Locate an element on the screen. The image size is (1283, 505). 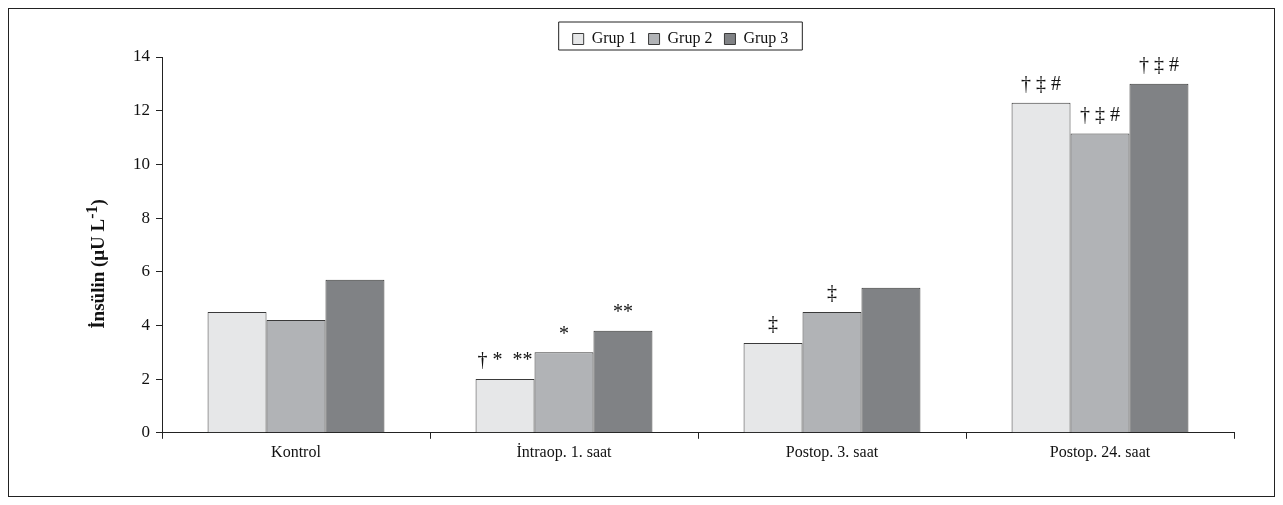
y-tick-label: 4 is located at coordinates (146, 324).